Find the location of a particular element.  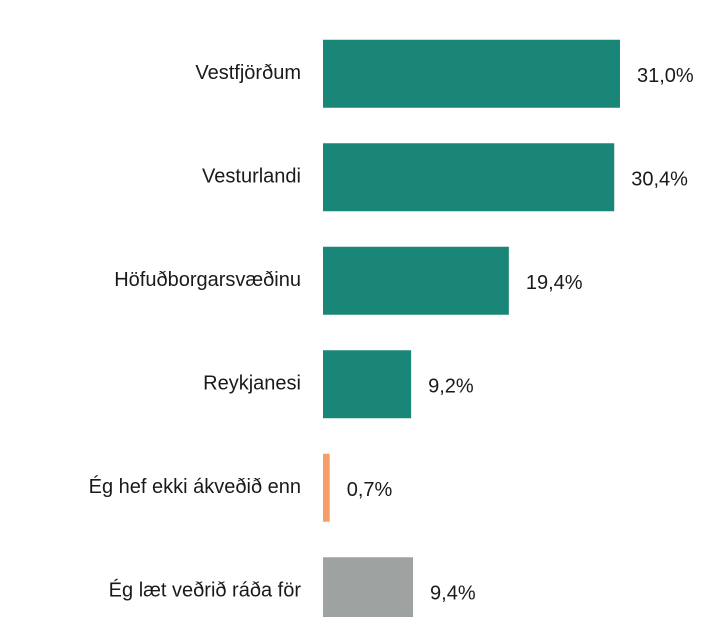

category-label: Vestfjörðum is located at coordinates (248, 73).